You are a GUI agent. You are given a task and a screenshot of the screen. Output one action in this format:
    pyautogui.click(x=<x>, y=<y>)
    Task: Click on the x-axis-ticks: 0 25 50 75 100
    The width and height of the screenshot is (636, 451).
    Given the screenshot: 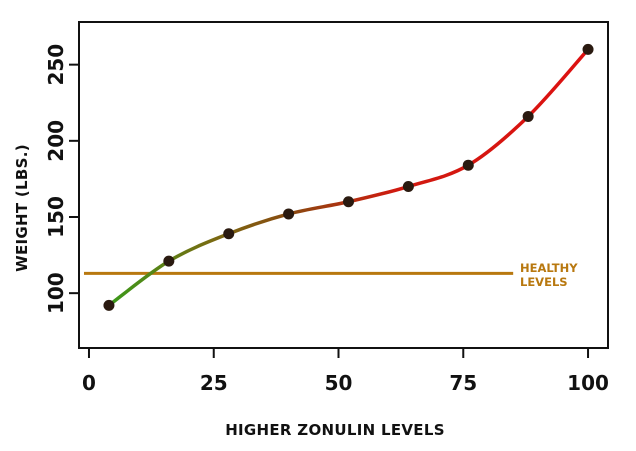 What is the action you would take?
    pyautogui.click(x=345, y=371)
    